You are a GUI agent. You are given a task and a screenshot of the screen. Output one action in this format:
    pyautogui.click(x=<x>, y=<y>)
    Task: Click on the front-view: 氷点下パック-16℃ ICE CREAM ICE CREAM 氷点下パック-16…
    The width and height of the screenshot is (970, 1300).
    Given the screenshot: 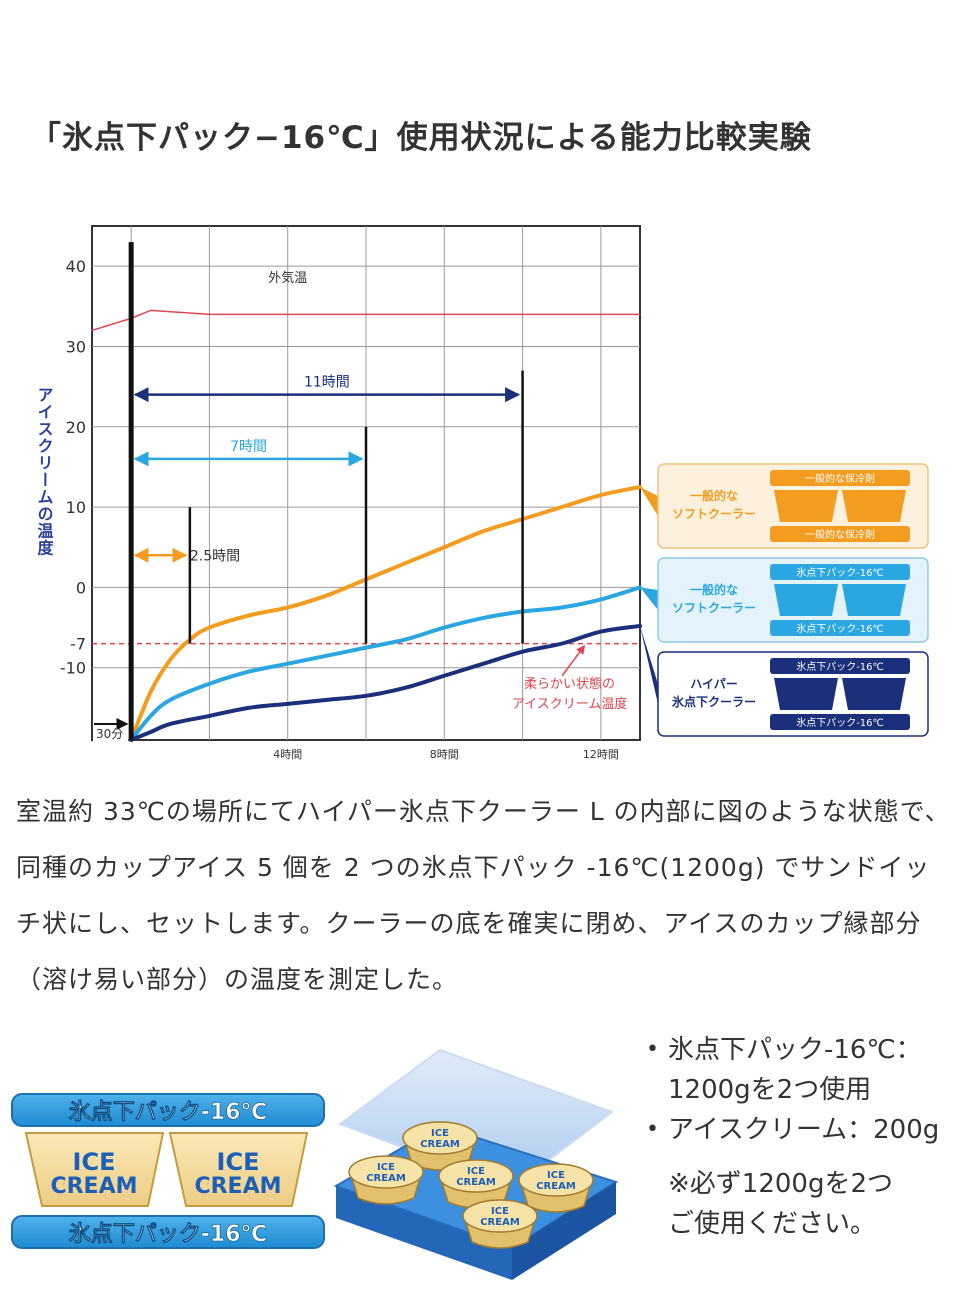 What is the action you would take?
    pyautogui.click(x=168, y=1171)
    